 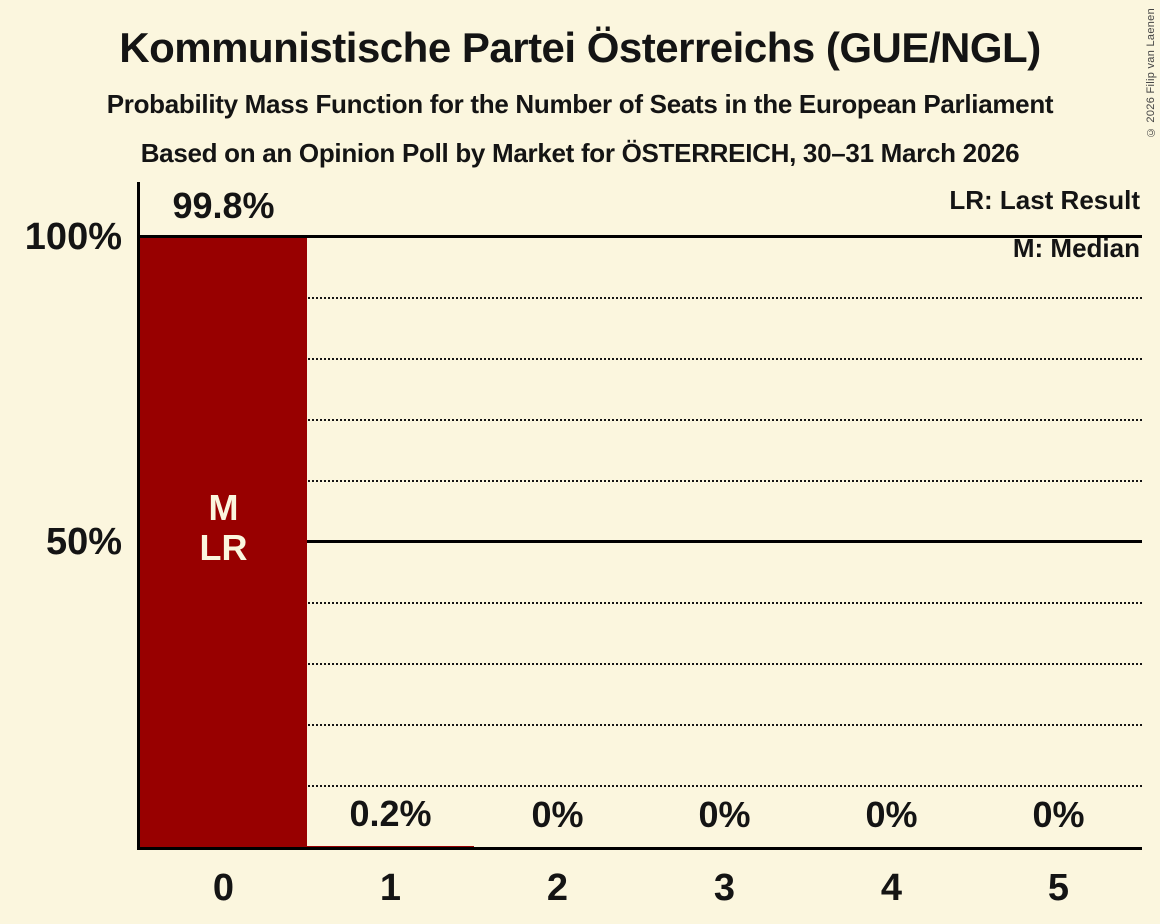 I want to click on gridline-20pct, so click(x=641, y=725).